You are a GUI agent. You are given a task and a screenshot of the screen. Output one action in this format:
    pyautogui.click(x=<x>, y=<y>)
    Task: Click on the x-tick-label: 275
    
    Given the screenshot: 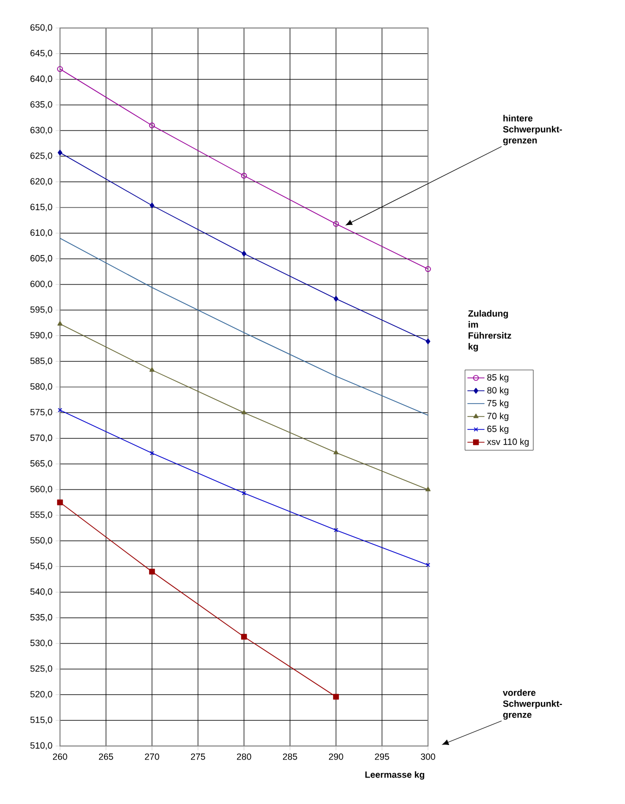 What is the action you would take?
    pyautogui.click(x=198, y=756)
    